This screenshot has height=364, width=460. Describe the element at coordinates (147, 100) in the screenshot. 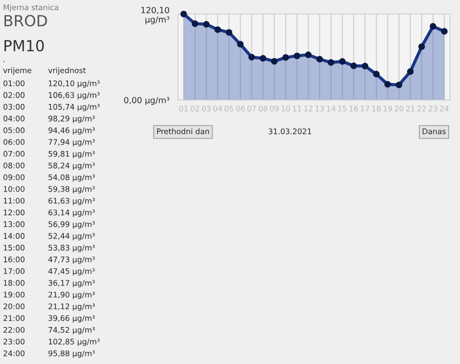

I see `y-tick-label: 0,00 µg/m³` at that location.